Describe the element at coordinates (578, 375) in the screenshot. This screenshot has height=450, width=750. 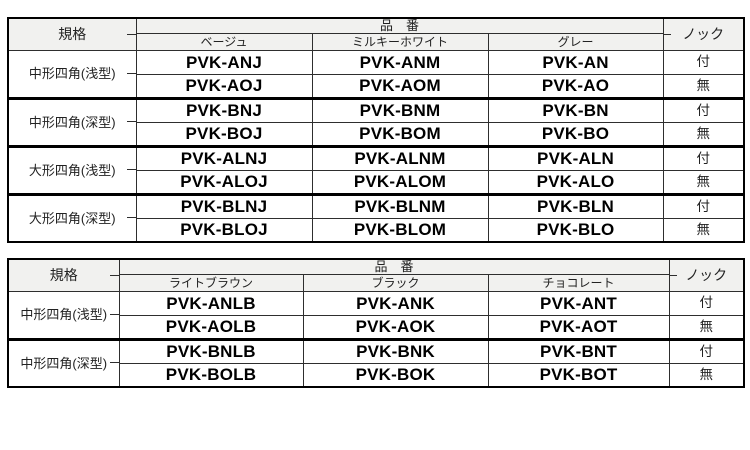
I see `part-number-cell: PVK-BOT` at that location.